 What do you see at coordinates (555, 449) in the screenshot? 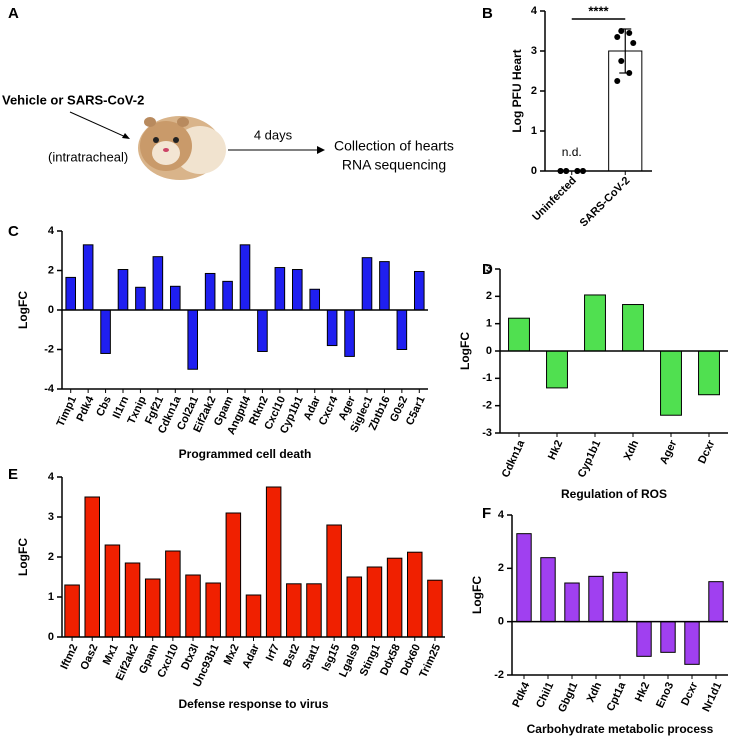
I see `x-tick-label: Hk2` at bounding box center [555, 449].